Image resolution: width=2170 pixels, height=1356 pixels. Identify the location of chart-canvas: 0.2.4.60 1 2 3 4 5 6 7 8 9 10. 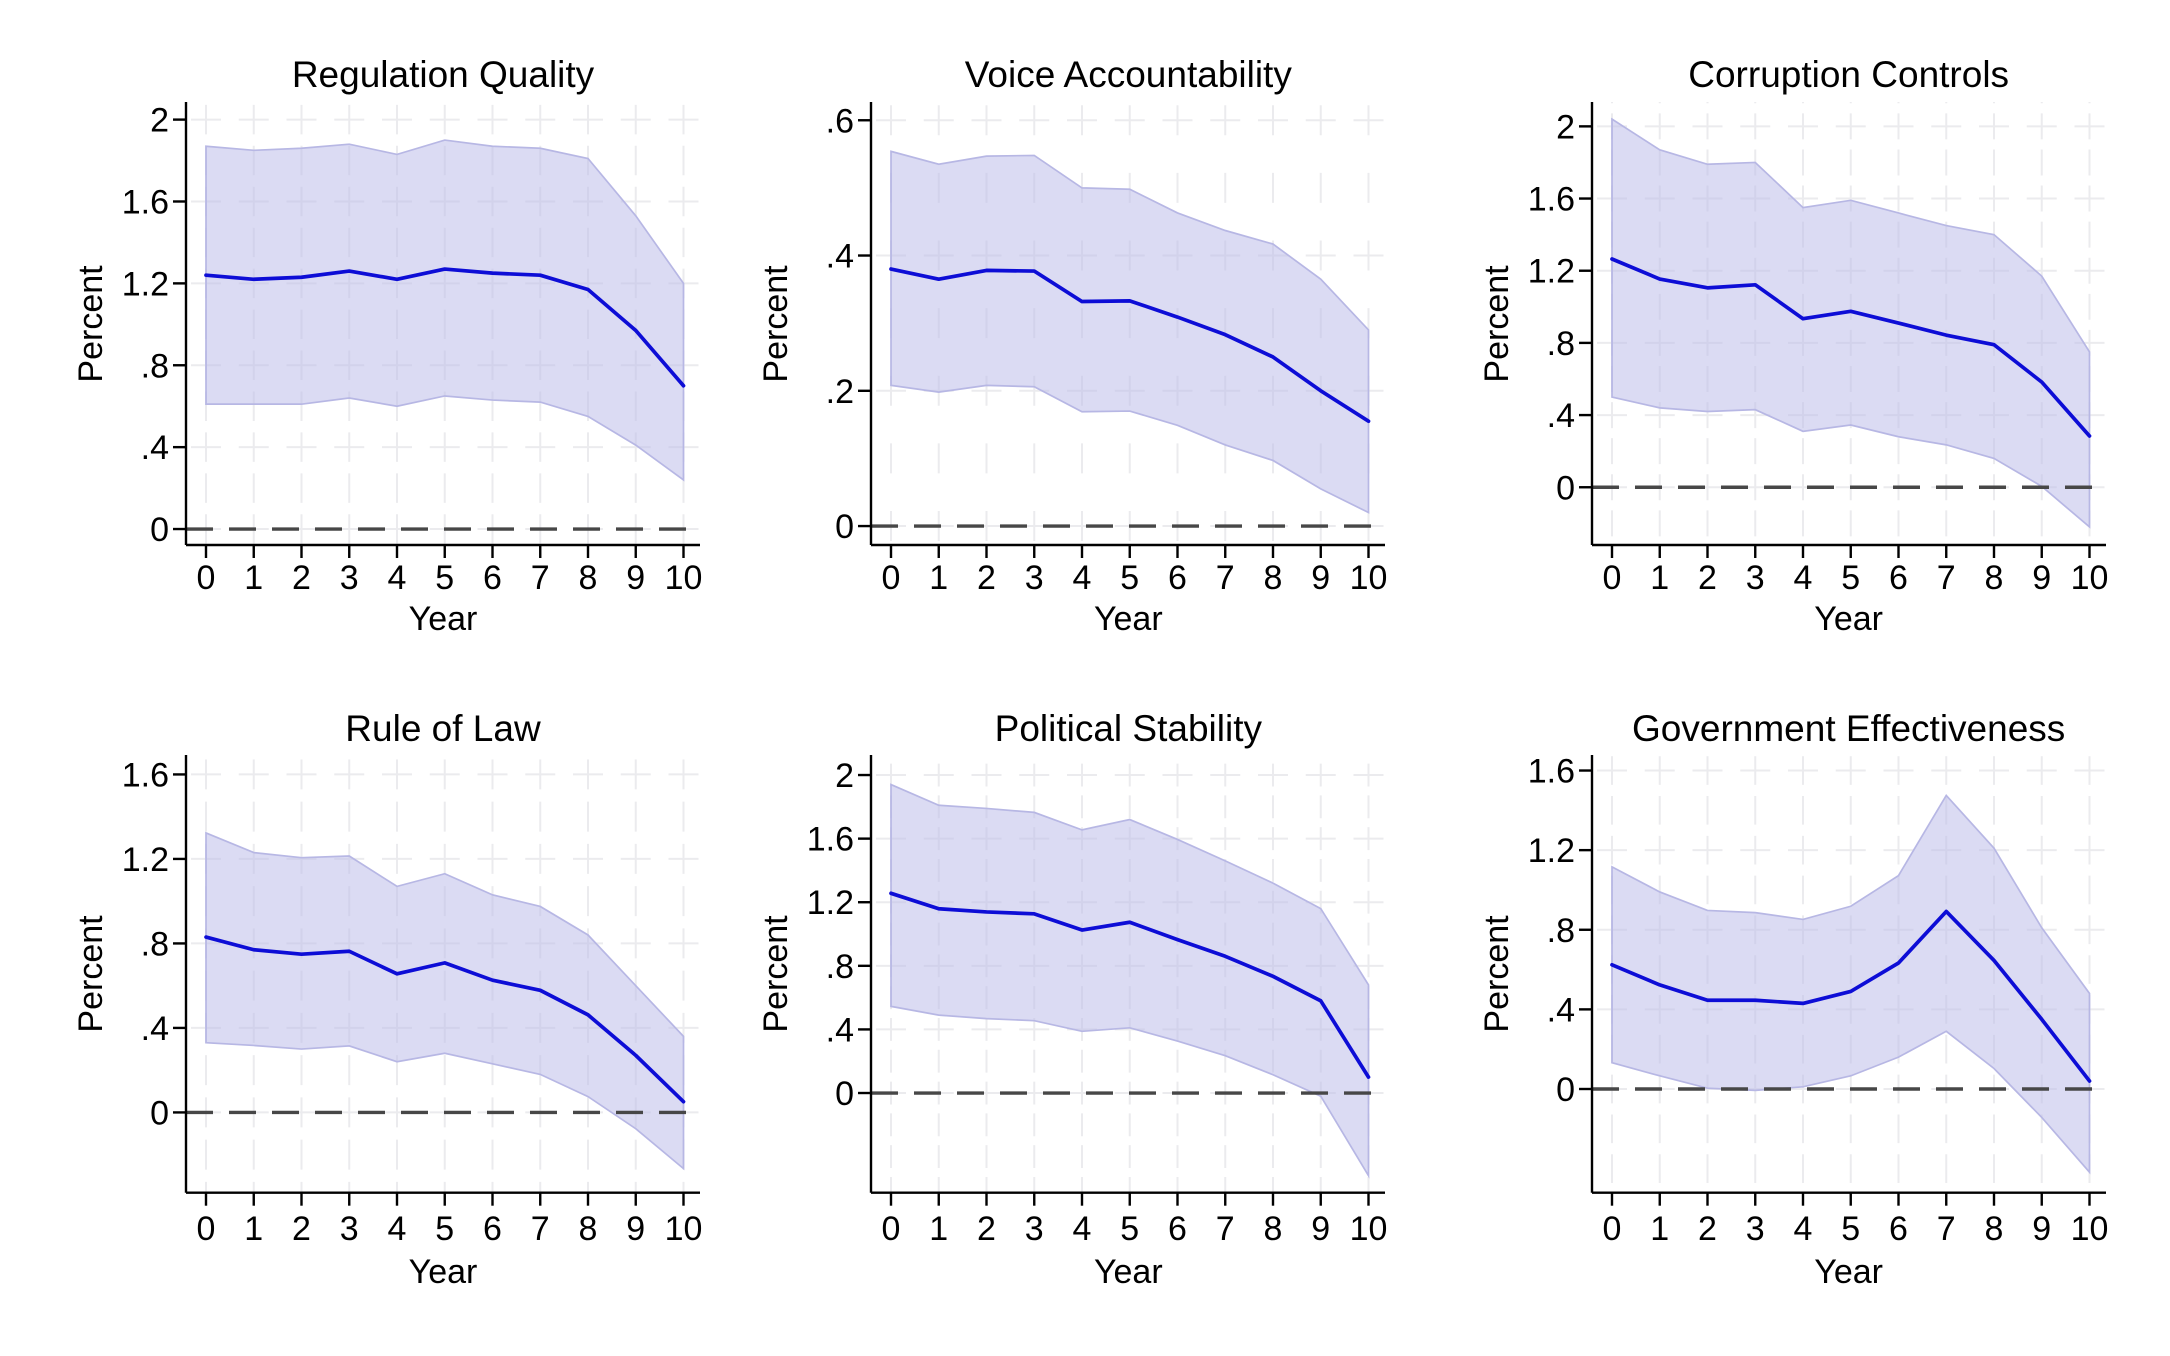
(1107, 349).